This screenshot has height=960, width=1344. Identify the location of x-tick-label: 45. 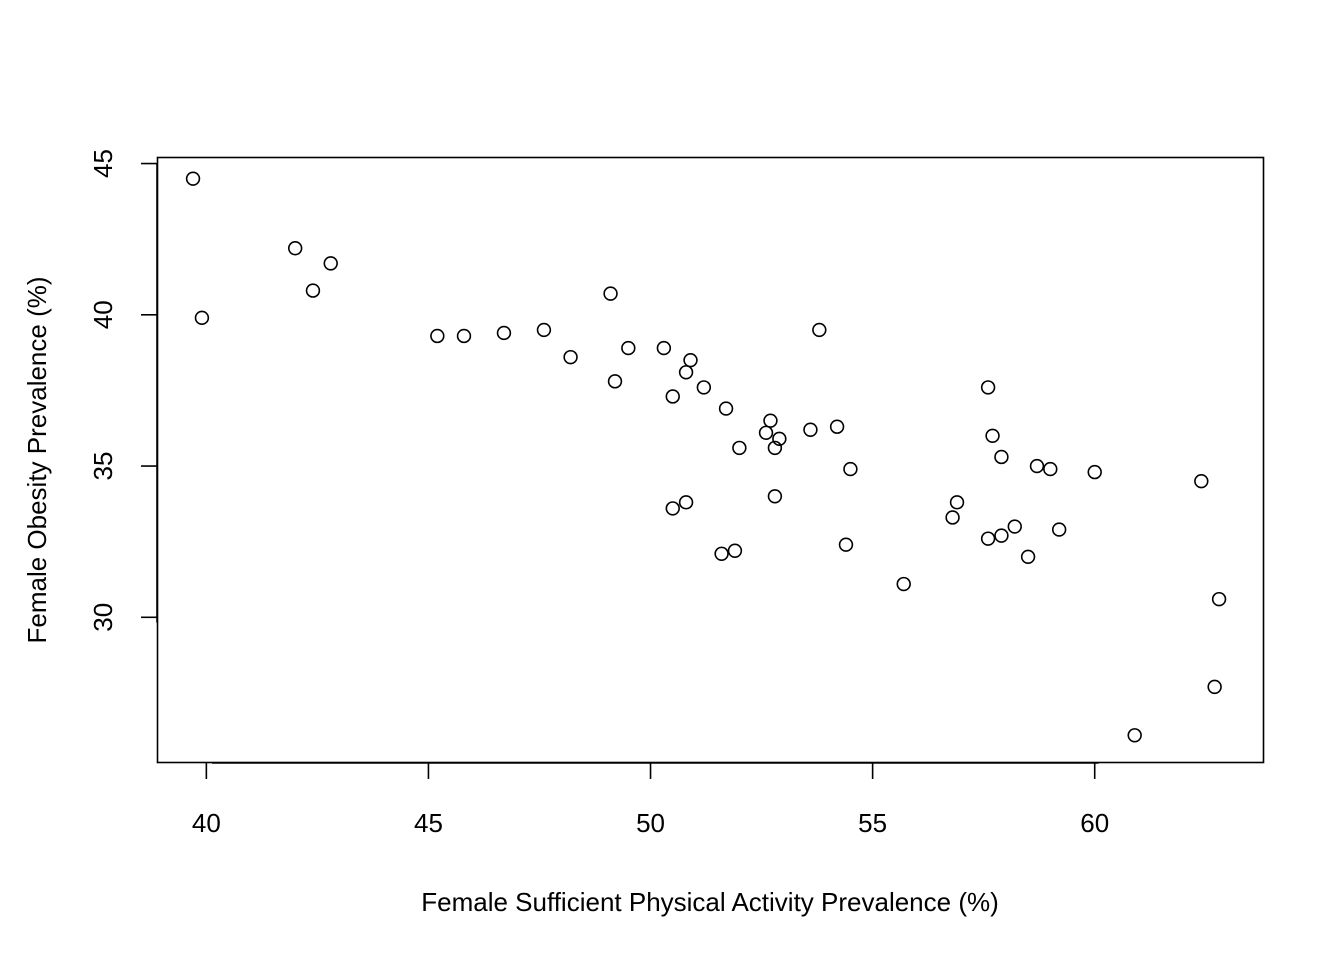
(428, 823).